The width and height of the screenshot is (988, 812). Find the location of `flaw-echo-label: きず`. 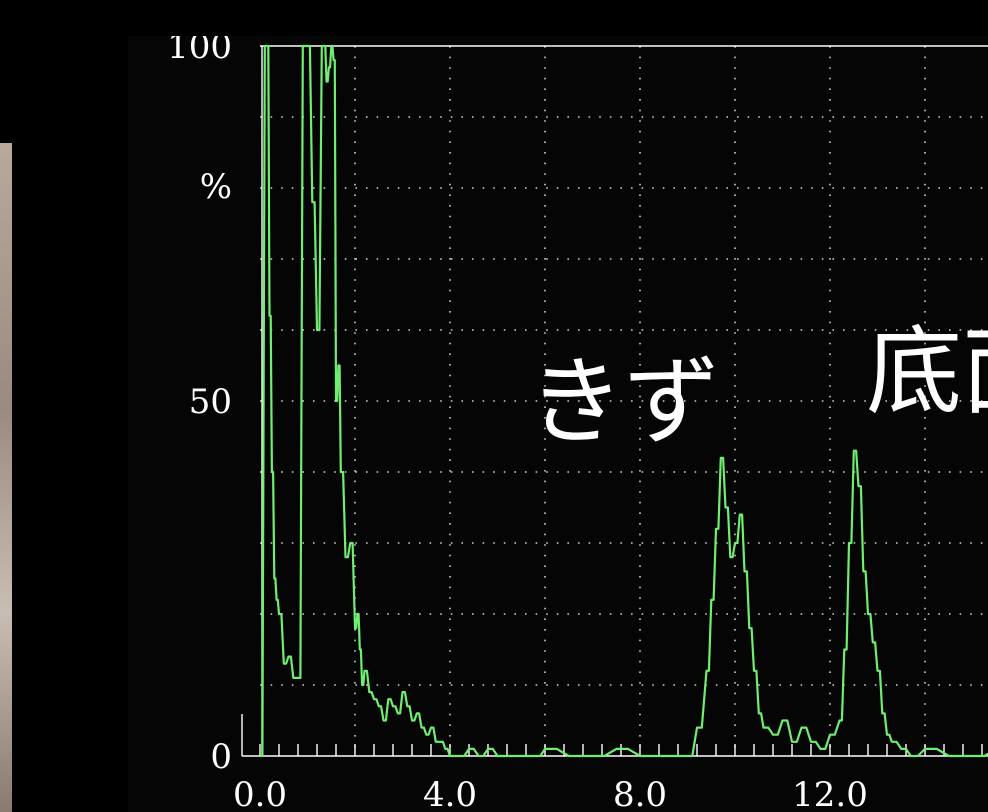

flaw-echo-label: きず is located at coordinates (624, 402).